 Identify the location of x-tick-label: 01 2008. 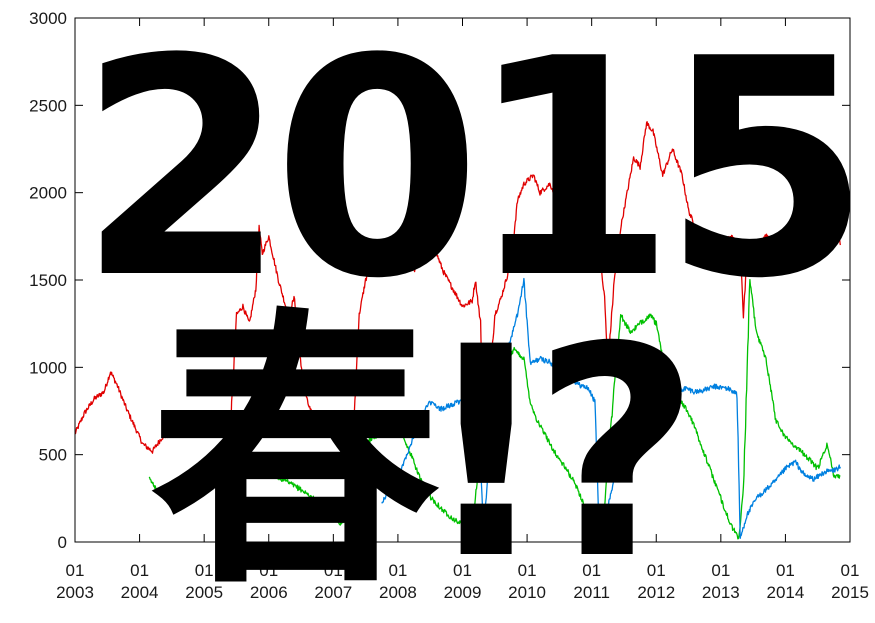
(398, 581).